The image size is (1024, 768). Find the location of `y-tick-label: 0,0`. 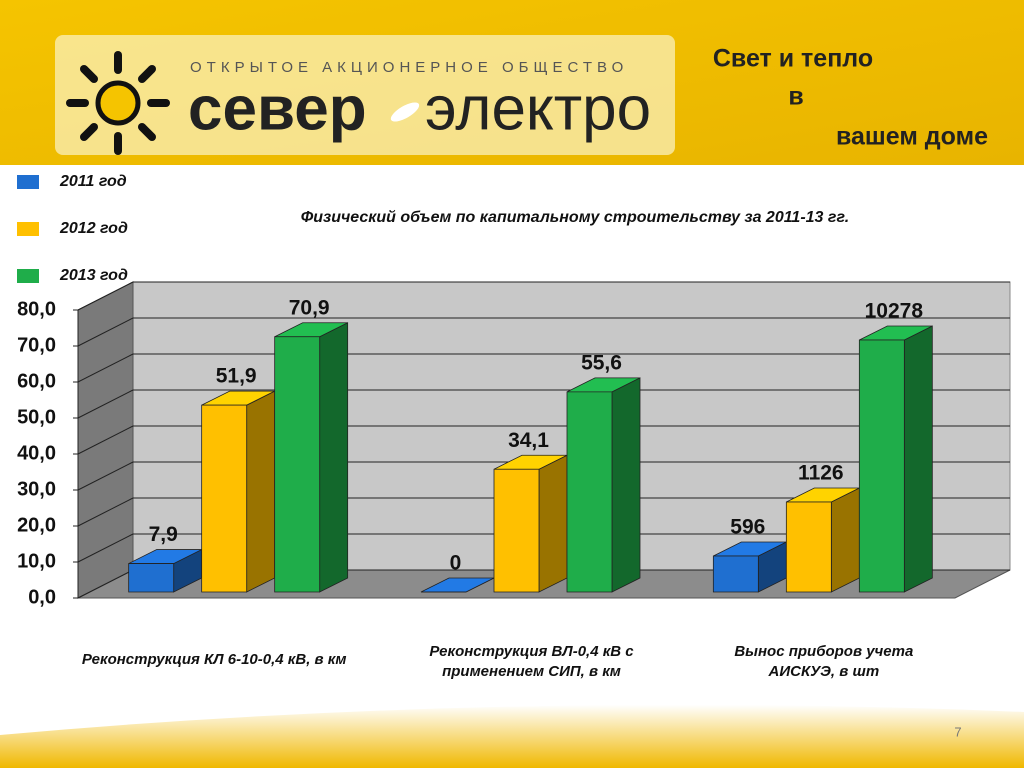

y-tick-label: 0,0 is located at coordinates (42, 597).